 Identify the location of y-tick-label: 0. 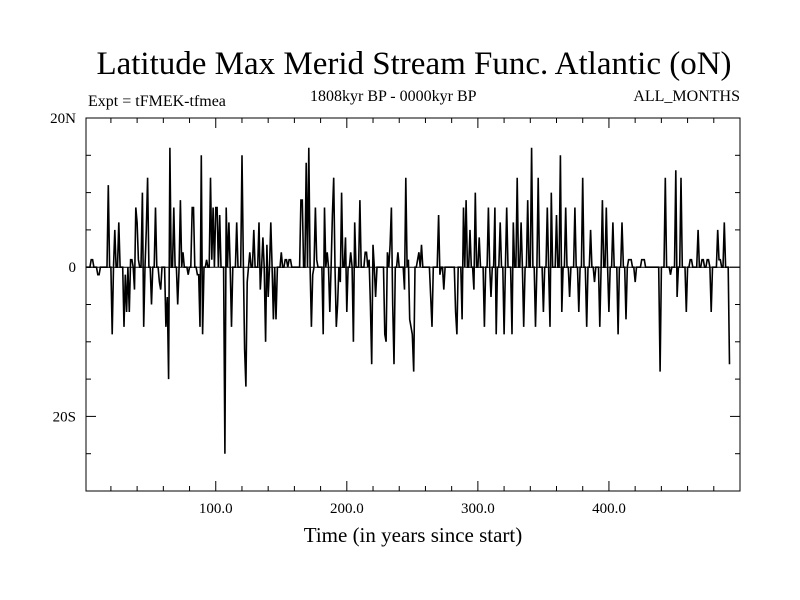
(73, 268).